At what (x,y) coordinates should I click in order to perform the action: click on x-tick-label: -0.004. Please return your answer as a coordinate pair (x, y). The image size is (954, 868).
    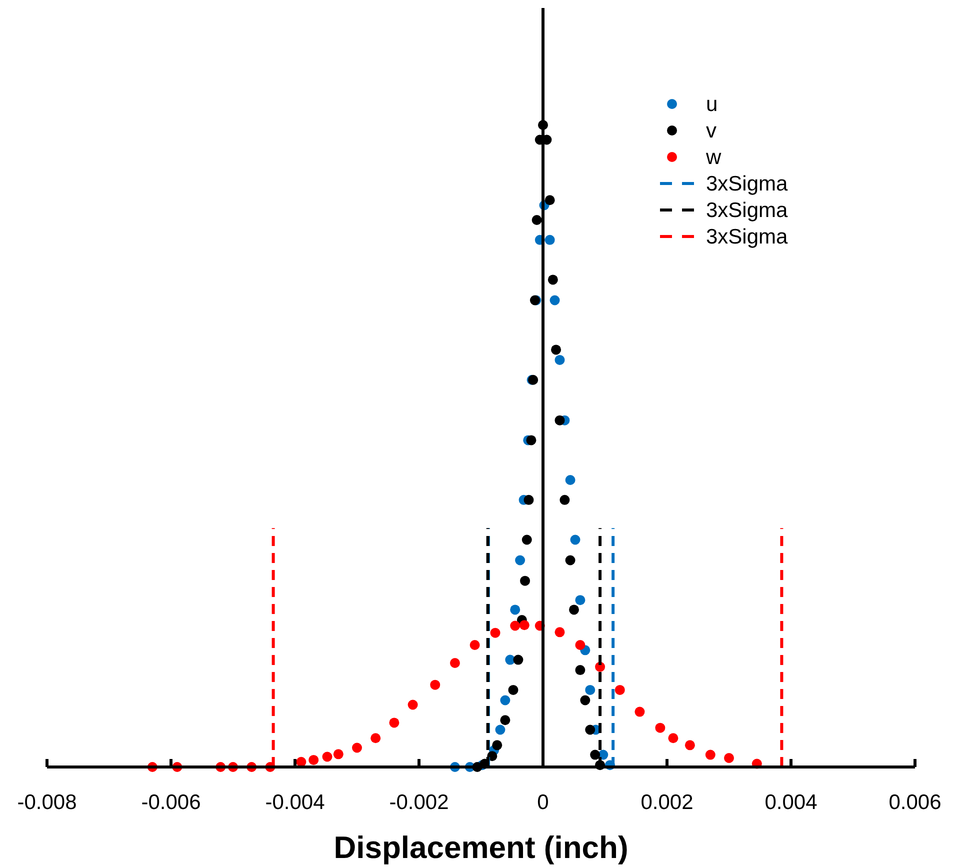
    Looking at the image, I should click on (295, 802).